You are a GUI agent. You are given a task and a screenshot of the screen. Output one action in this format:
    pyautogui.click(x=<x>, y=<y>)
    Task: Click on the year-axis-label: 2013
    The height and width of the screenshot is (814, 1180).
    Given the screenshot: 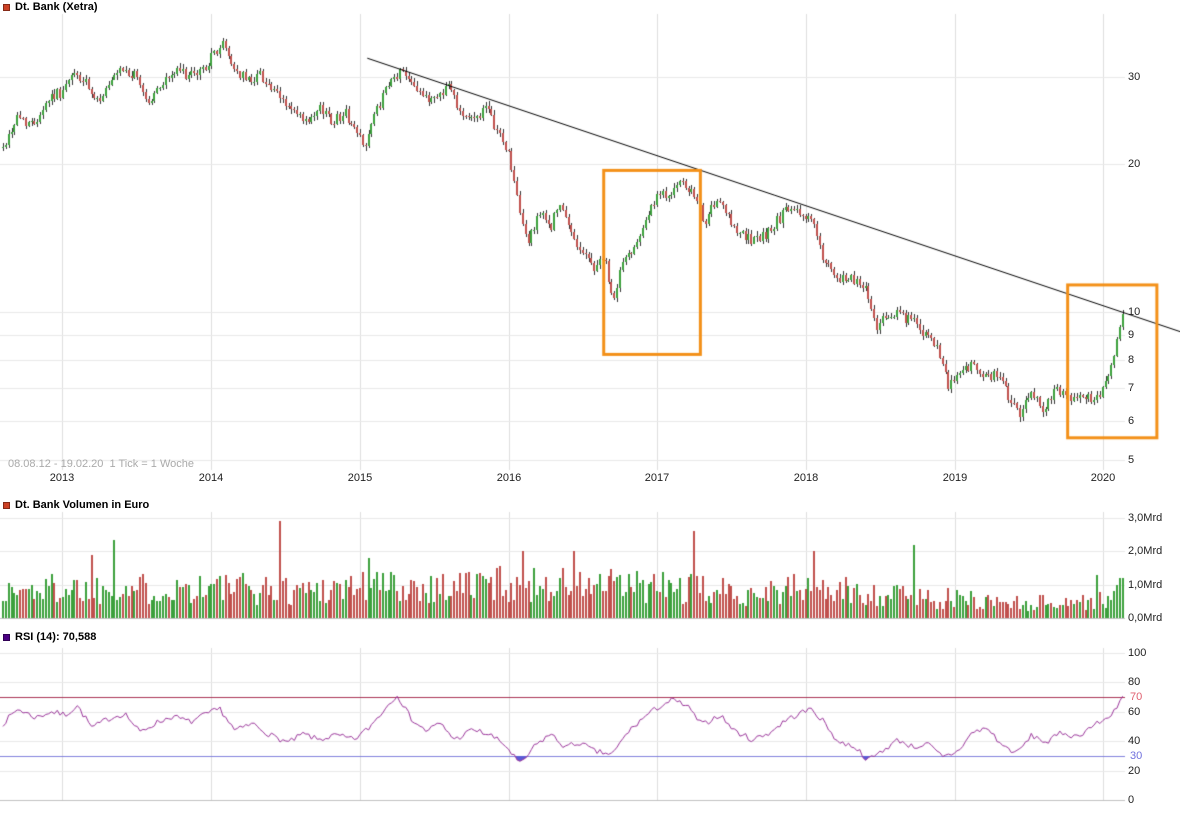 What is the action you would take?
    pyautogui.click(x=62, y=478)
    